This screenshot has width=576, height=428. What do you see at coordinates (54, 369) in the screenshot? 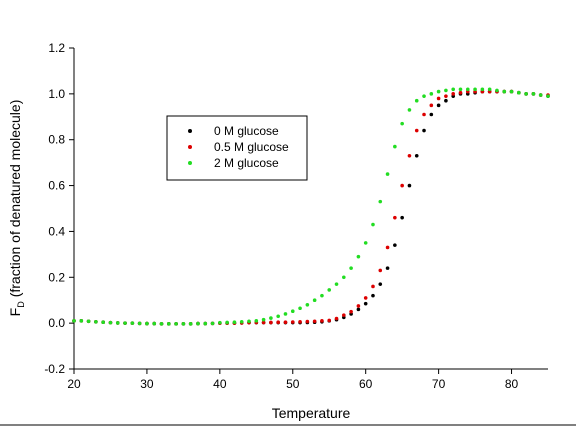
I see `y-tick-label: -0.2` at bounding box center [54, 369].